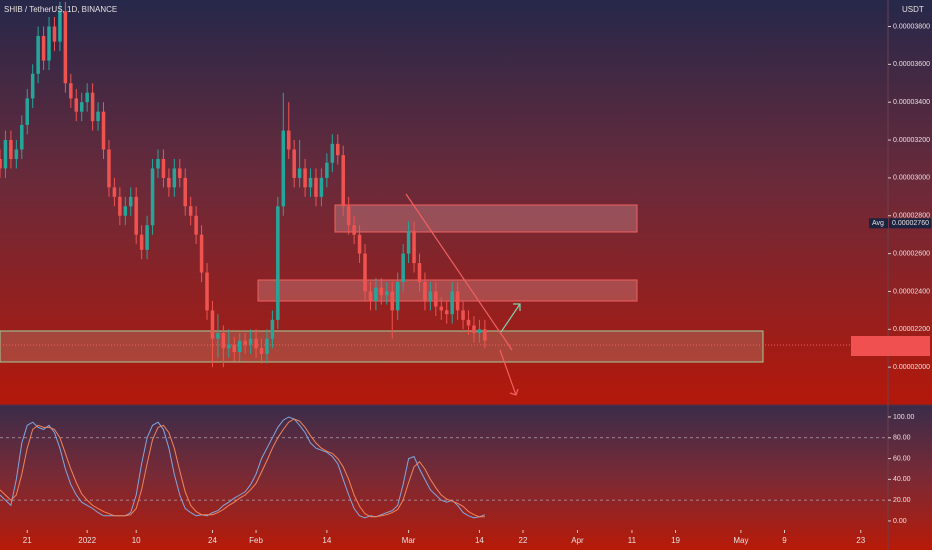  What do you see at coordinates (902, 438) in the screenshot?
I see `y-tick-label: 80.00` at bounding box center [902, 438].